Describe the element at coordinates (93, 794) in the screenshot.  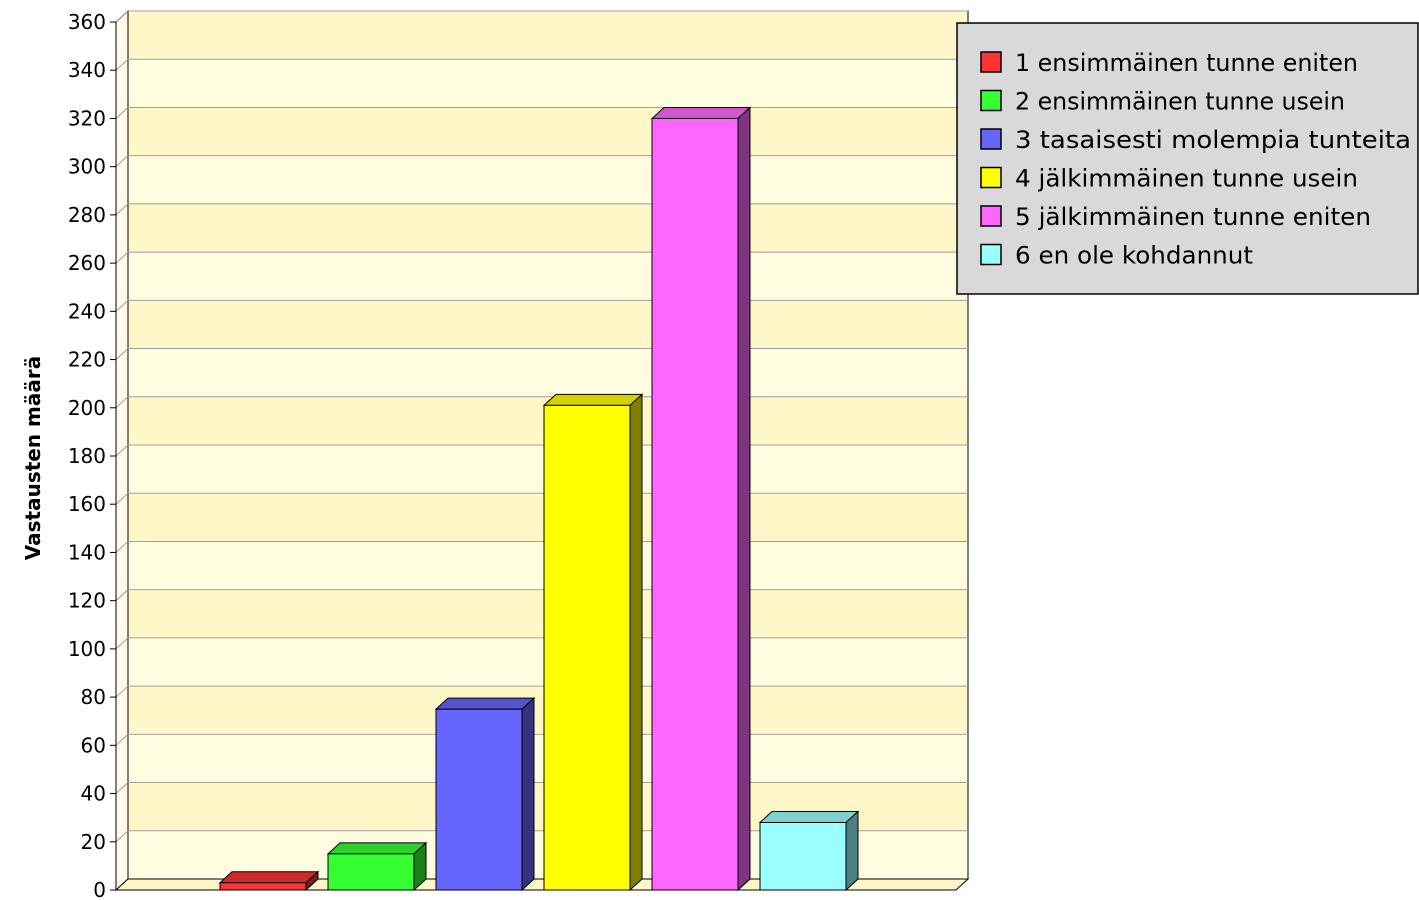
I see `y-tick-label: 40` at that location.